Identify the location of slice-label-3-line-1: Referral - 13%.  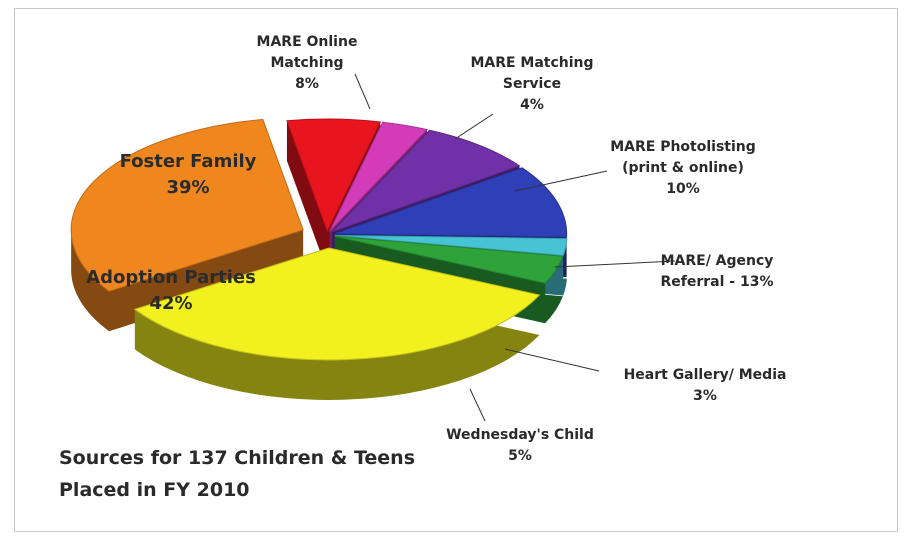
(717, 282).